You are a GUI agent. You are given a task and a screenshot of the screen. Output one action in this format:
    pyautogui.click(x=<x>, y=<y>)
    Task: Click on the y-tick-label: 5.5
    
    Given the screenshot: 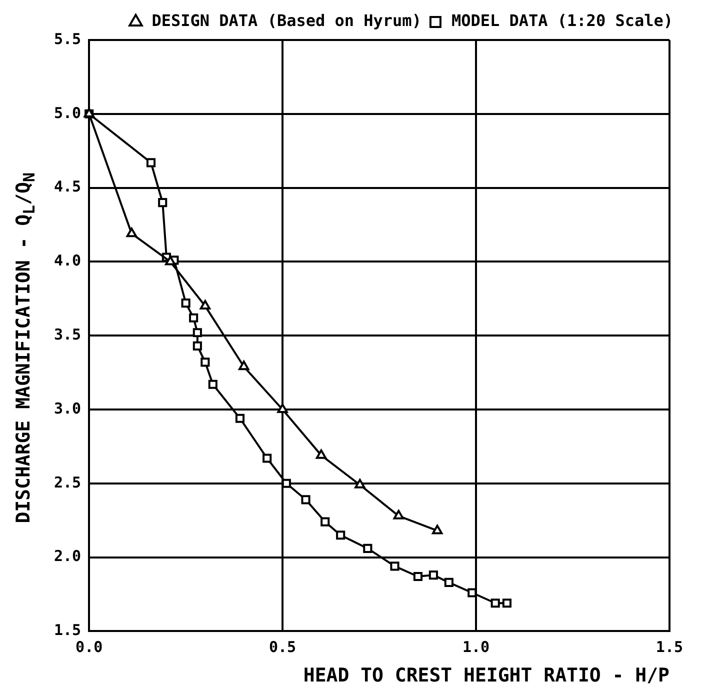 What is the action you would take?
    pyautogui.click(x=68, y=39)
    